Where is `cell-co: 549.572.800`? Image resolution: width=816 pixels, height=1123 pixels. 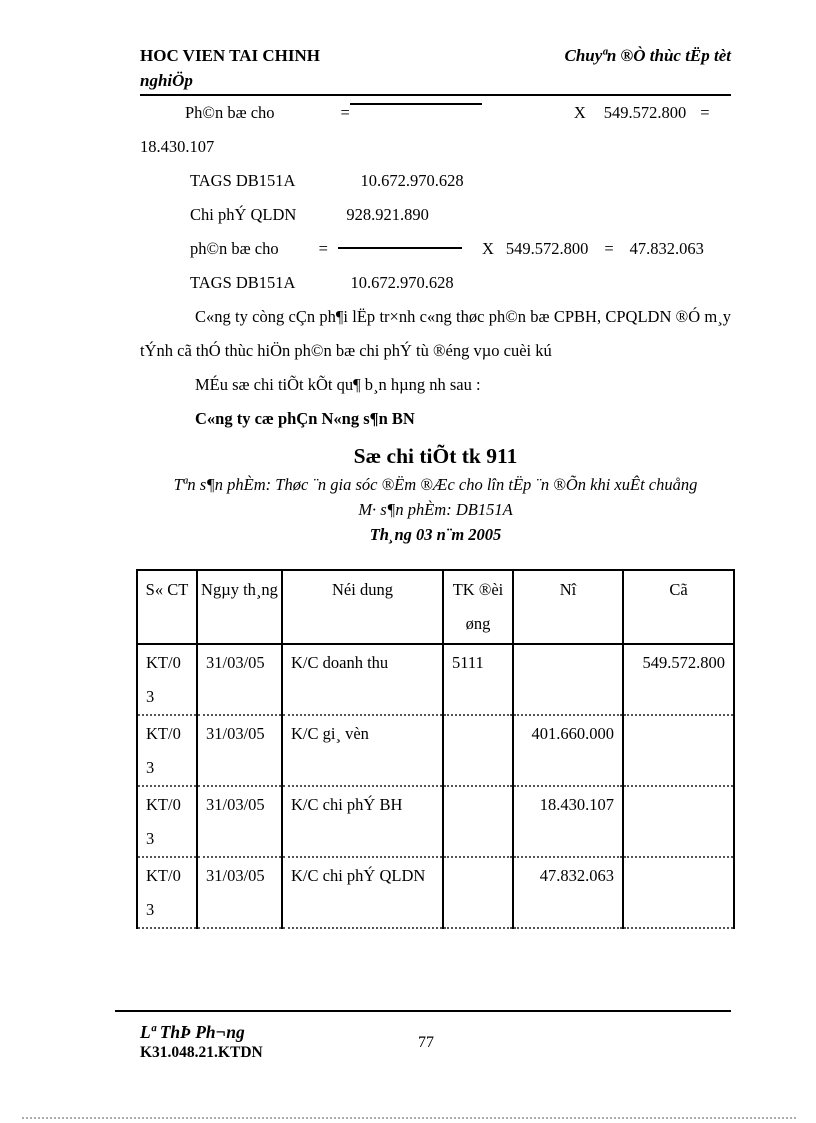
cell-co: 549.572.800 is located at coordinates (678, 680).